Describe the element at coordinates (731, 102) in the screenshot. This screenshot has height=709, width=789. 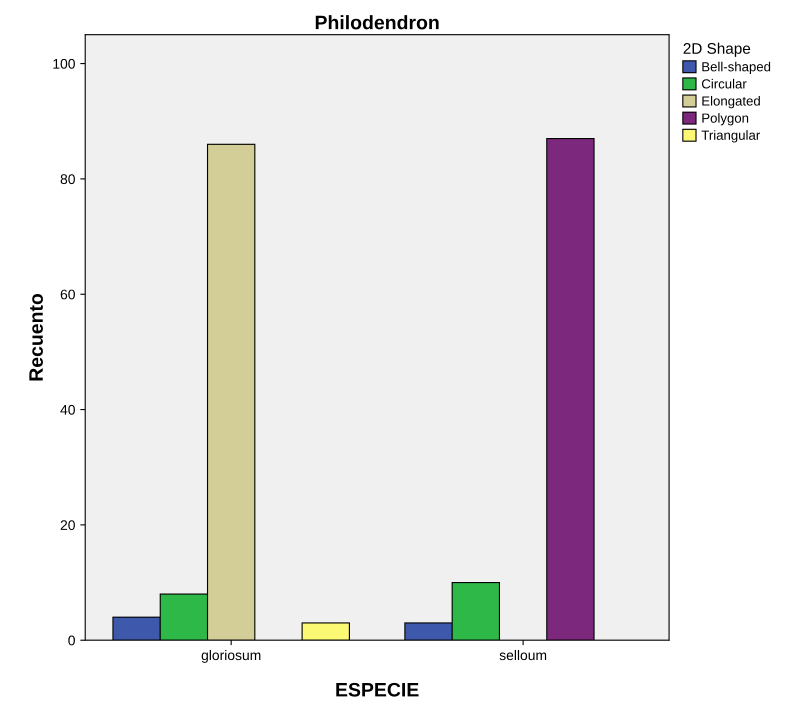
I see `legend-label: Elongated` at that location.